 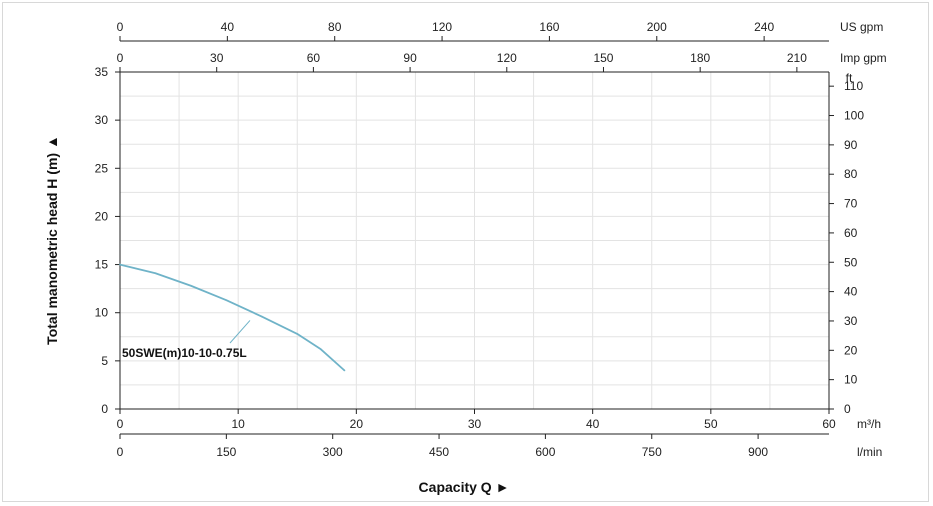 What do you see at coordinates (104, 361) in the screenshot?
I see `y-tick-label: 5` at bounding box center [104, 361].